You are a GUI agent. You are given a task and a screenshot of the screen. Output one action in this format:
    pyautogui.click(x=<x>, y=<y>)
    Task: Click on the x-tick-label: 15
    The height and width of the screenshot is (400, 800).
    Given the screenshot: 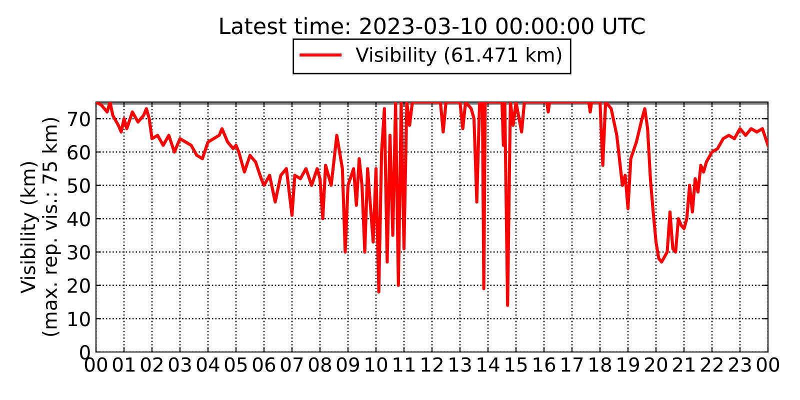 What is the action you would take?
    pyautogui.click(x=516, y=364)
    